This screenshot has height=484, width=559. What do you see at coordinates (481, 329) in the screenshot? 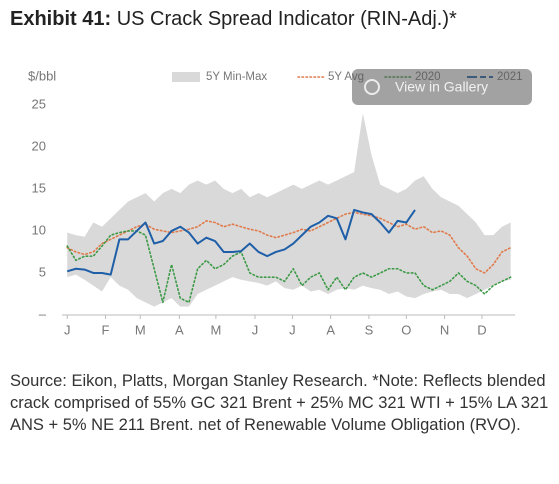
I see `x-tick-label: D` at bounding box center [481, 329].